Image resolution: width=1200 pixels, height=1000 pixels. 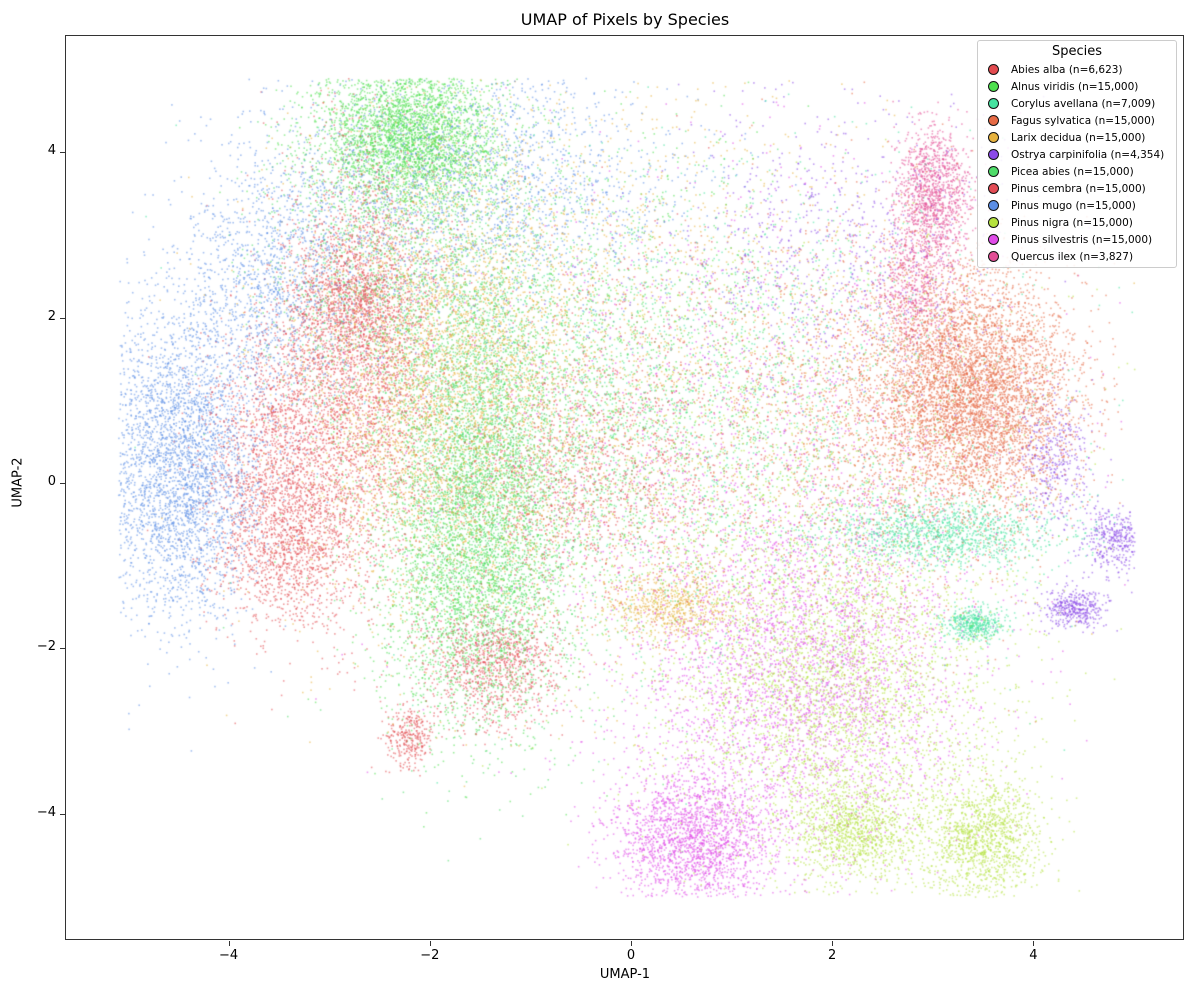 I want to click on legend-item: Larix decidua (n=15,000), so click(x=1077, y=137).